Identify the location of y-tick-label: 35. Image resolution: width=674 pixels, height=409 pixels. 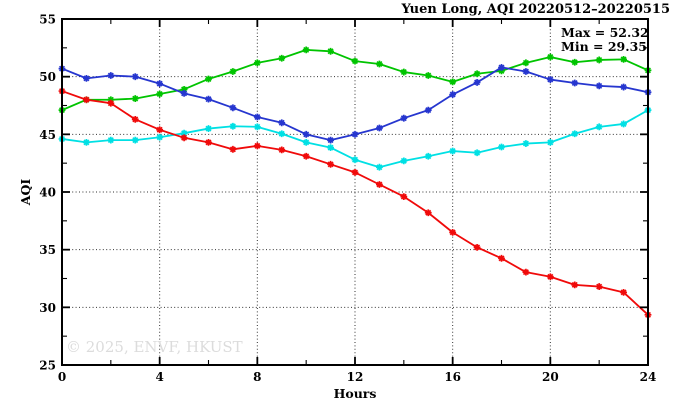
(47, 250).